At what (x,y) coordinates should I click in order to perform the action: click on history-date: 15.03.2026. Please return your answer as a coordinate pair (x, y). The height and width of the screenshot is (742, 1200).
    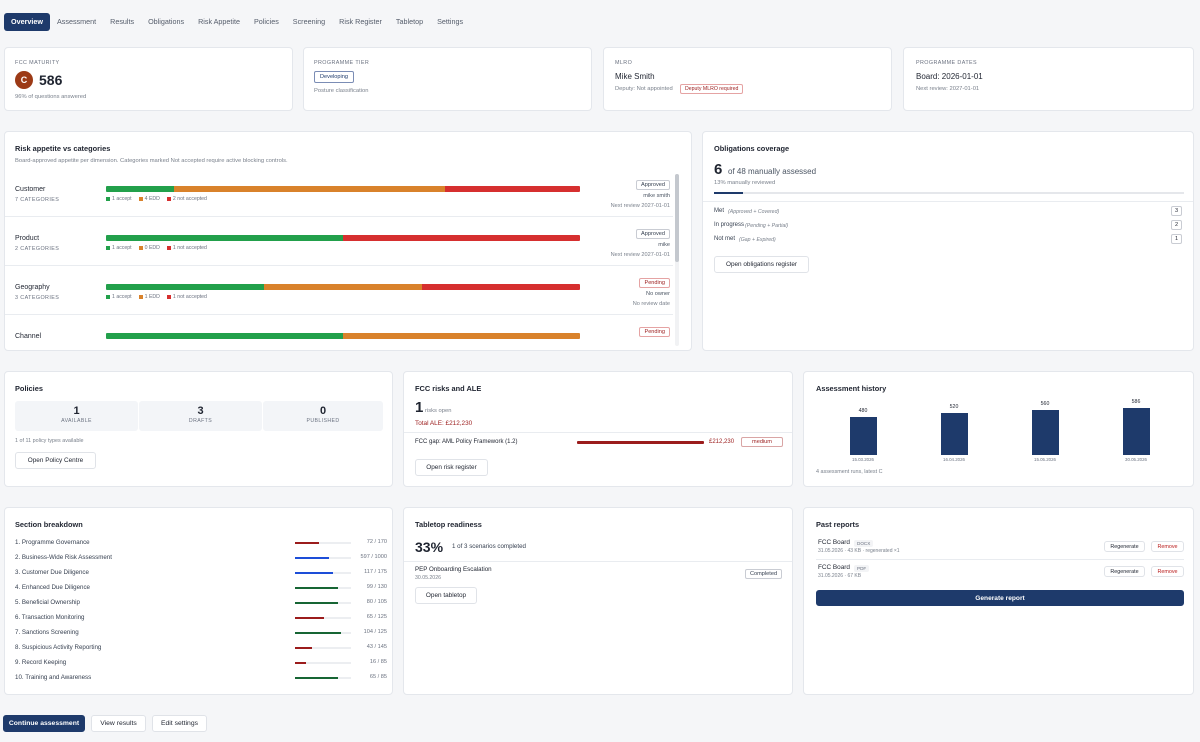
    Looking at the image, I should click on (863, 459).